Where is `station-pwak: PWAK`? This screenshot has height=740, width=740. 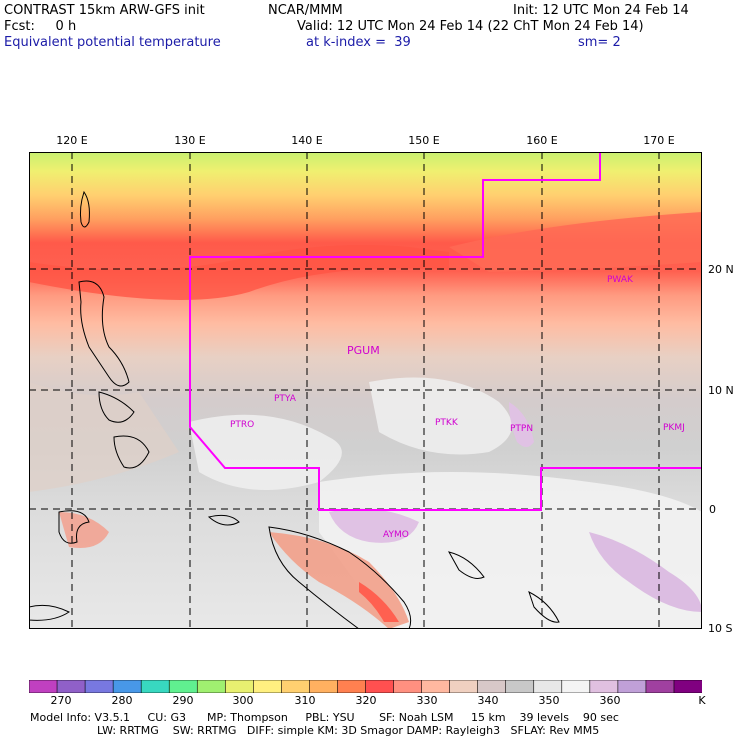
station-pwak: PWAK is located at coordinates (620, 280).